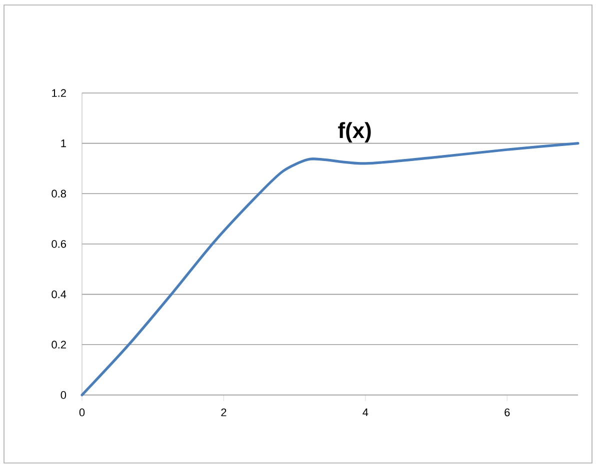 The height and width of the screenshot is (467, 597). What do you see at coordinates (59, 244) in the screenshot?
I see `y-tick-label: 0.6` at bounding box center [59, 244].